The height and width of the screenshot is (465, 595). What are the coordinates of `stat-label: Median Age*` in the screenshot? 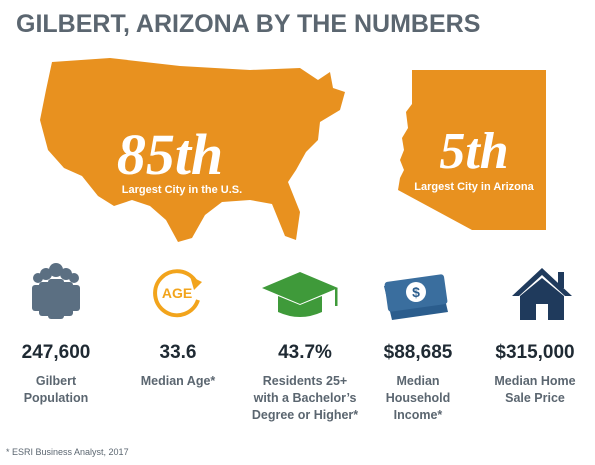 It's located at (178, 381).